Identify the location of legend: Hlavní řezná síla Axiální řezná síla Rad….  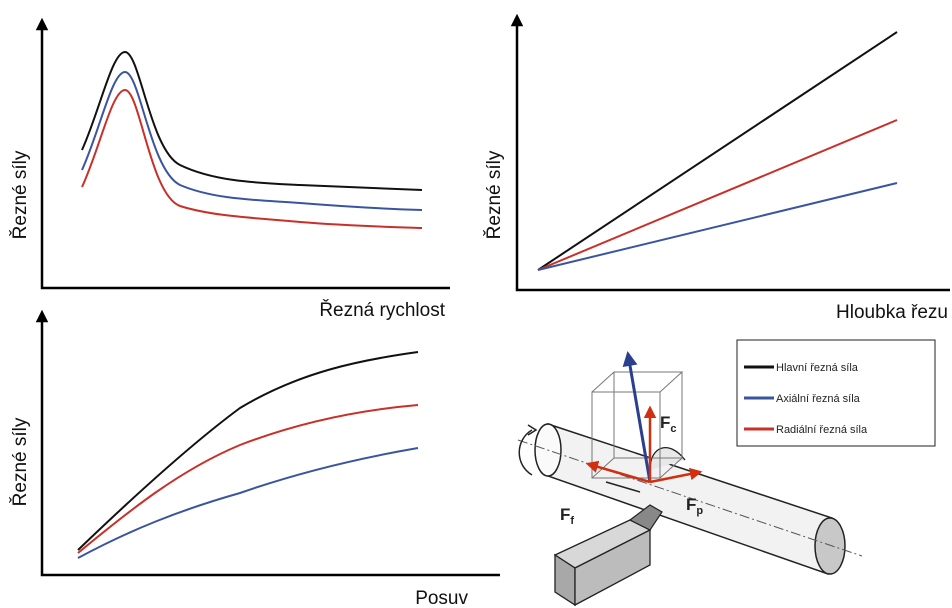
(836, 393).